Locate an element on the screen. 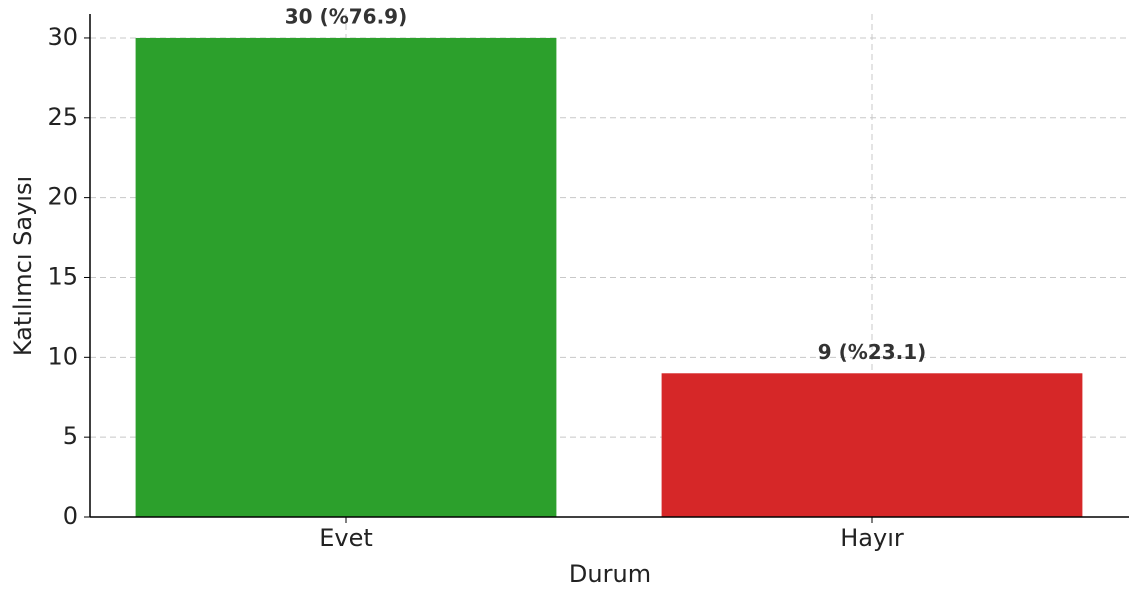 The height and width of the screenshot is (595, 1129). x-tick-label: Evet is located at coordinates (346, 538).